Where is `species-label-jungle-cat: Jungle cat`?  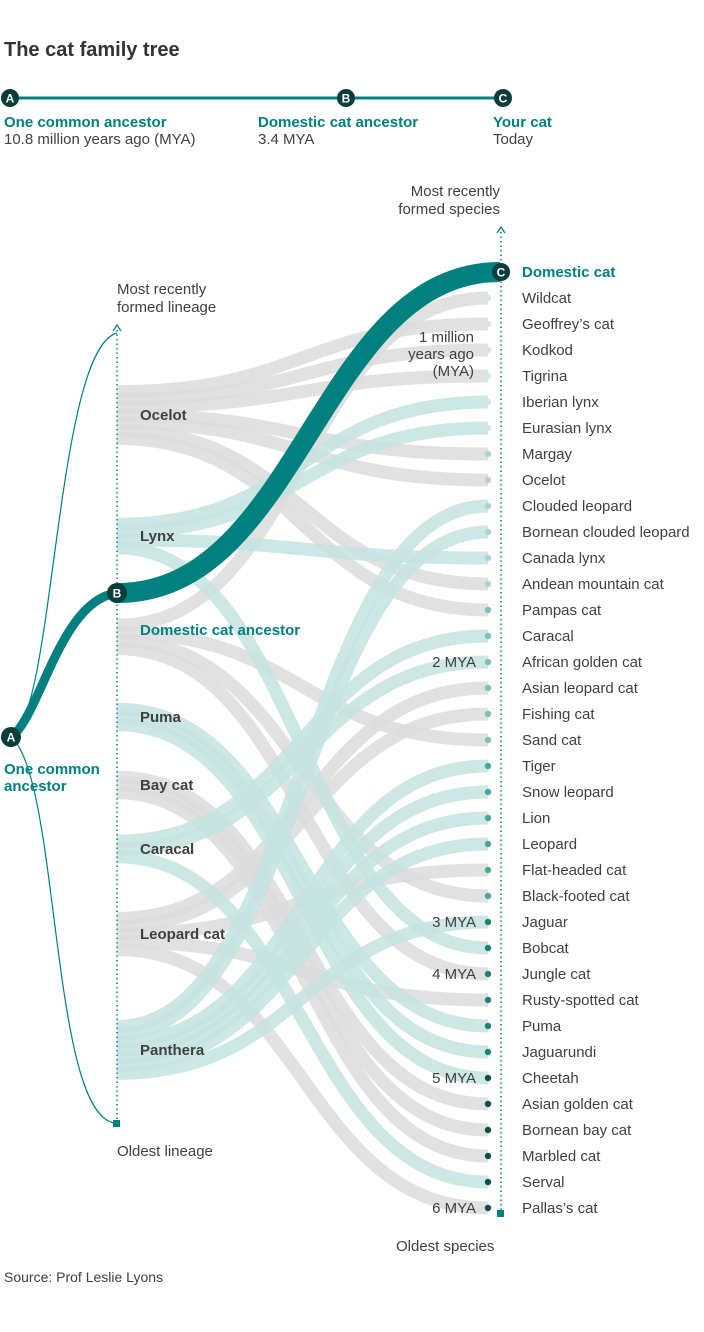 species-label-jungle-cat: Jungle cat is located at coordinates (556, 974).